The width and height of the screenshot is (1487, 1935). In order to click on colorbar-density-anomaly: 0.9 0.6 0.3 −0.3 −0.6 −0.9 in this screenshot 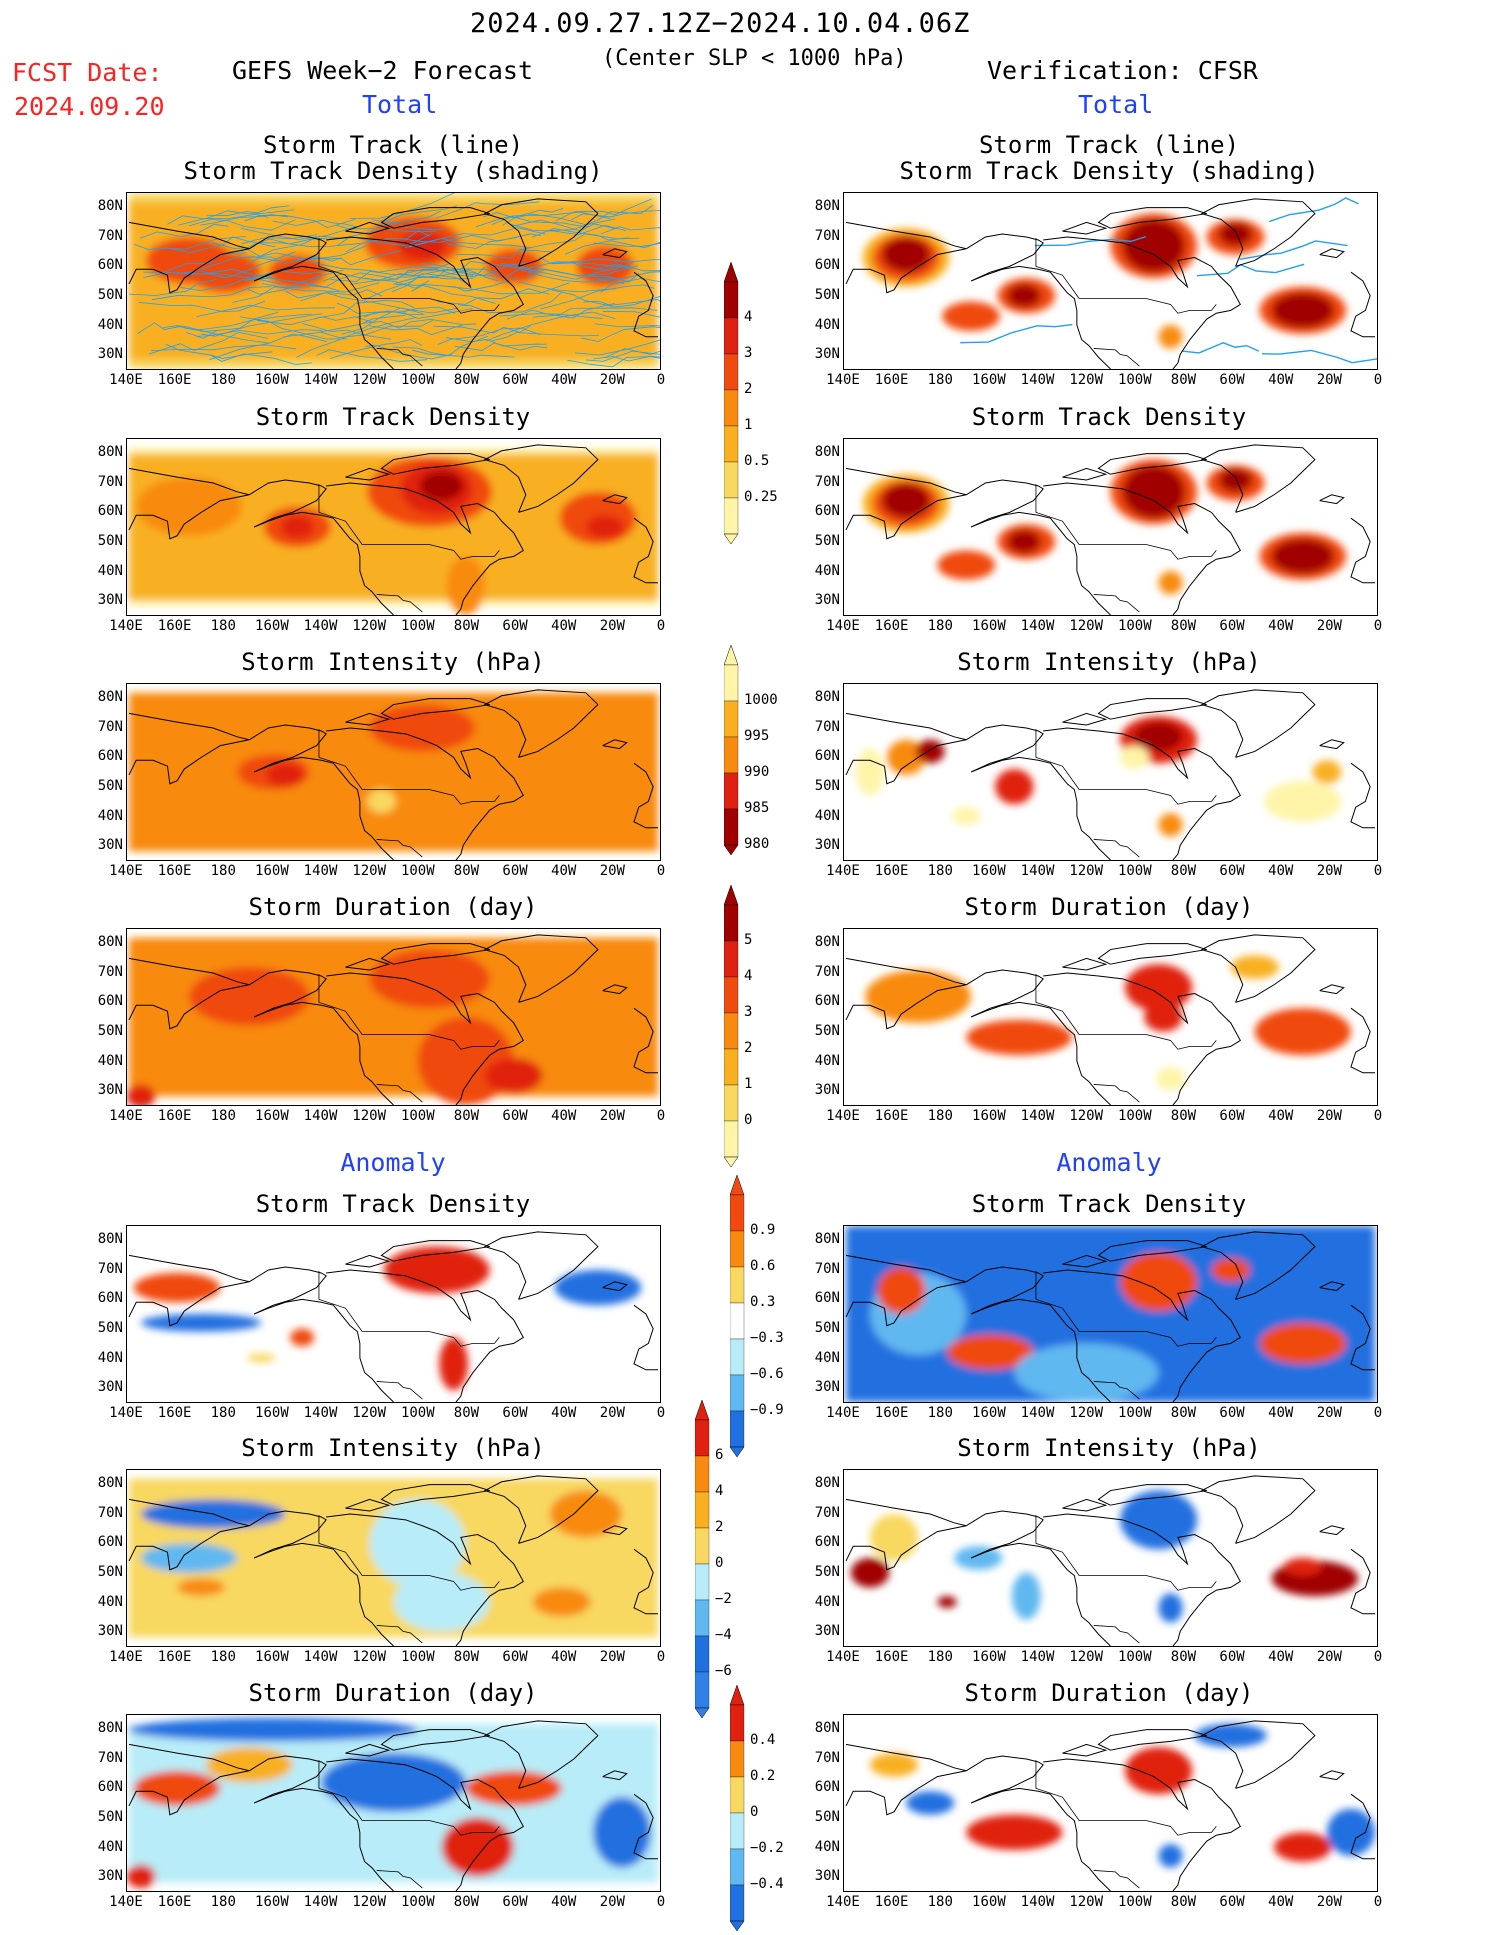, I will do `click(769, 1317)`.